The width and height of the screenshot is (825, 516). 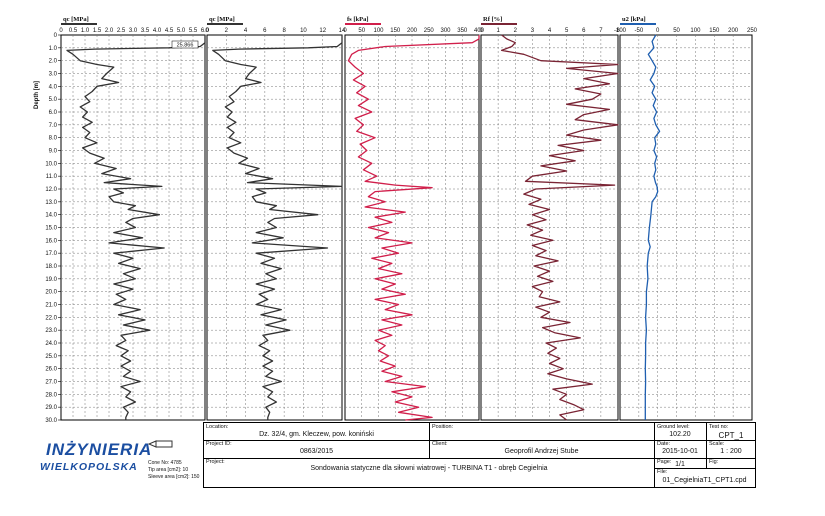 What do you see at coordinates (634, 19) in the screenshot?
I see `panel-title: u2 [kPa]` at bounding box center [634, 19].